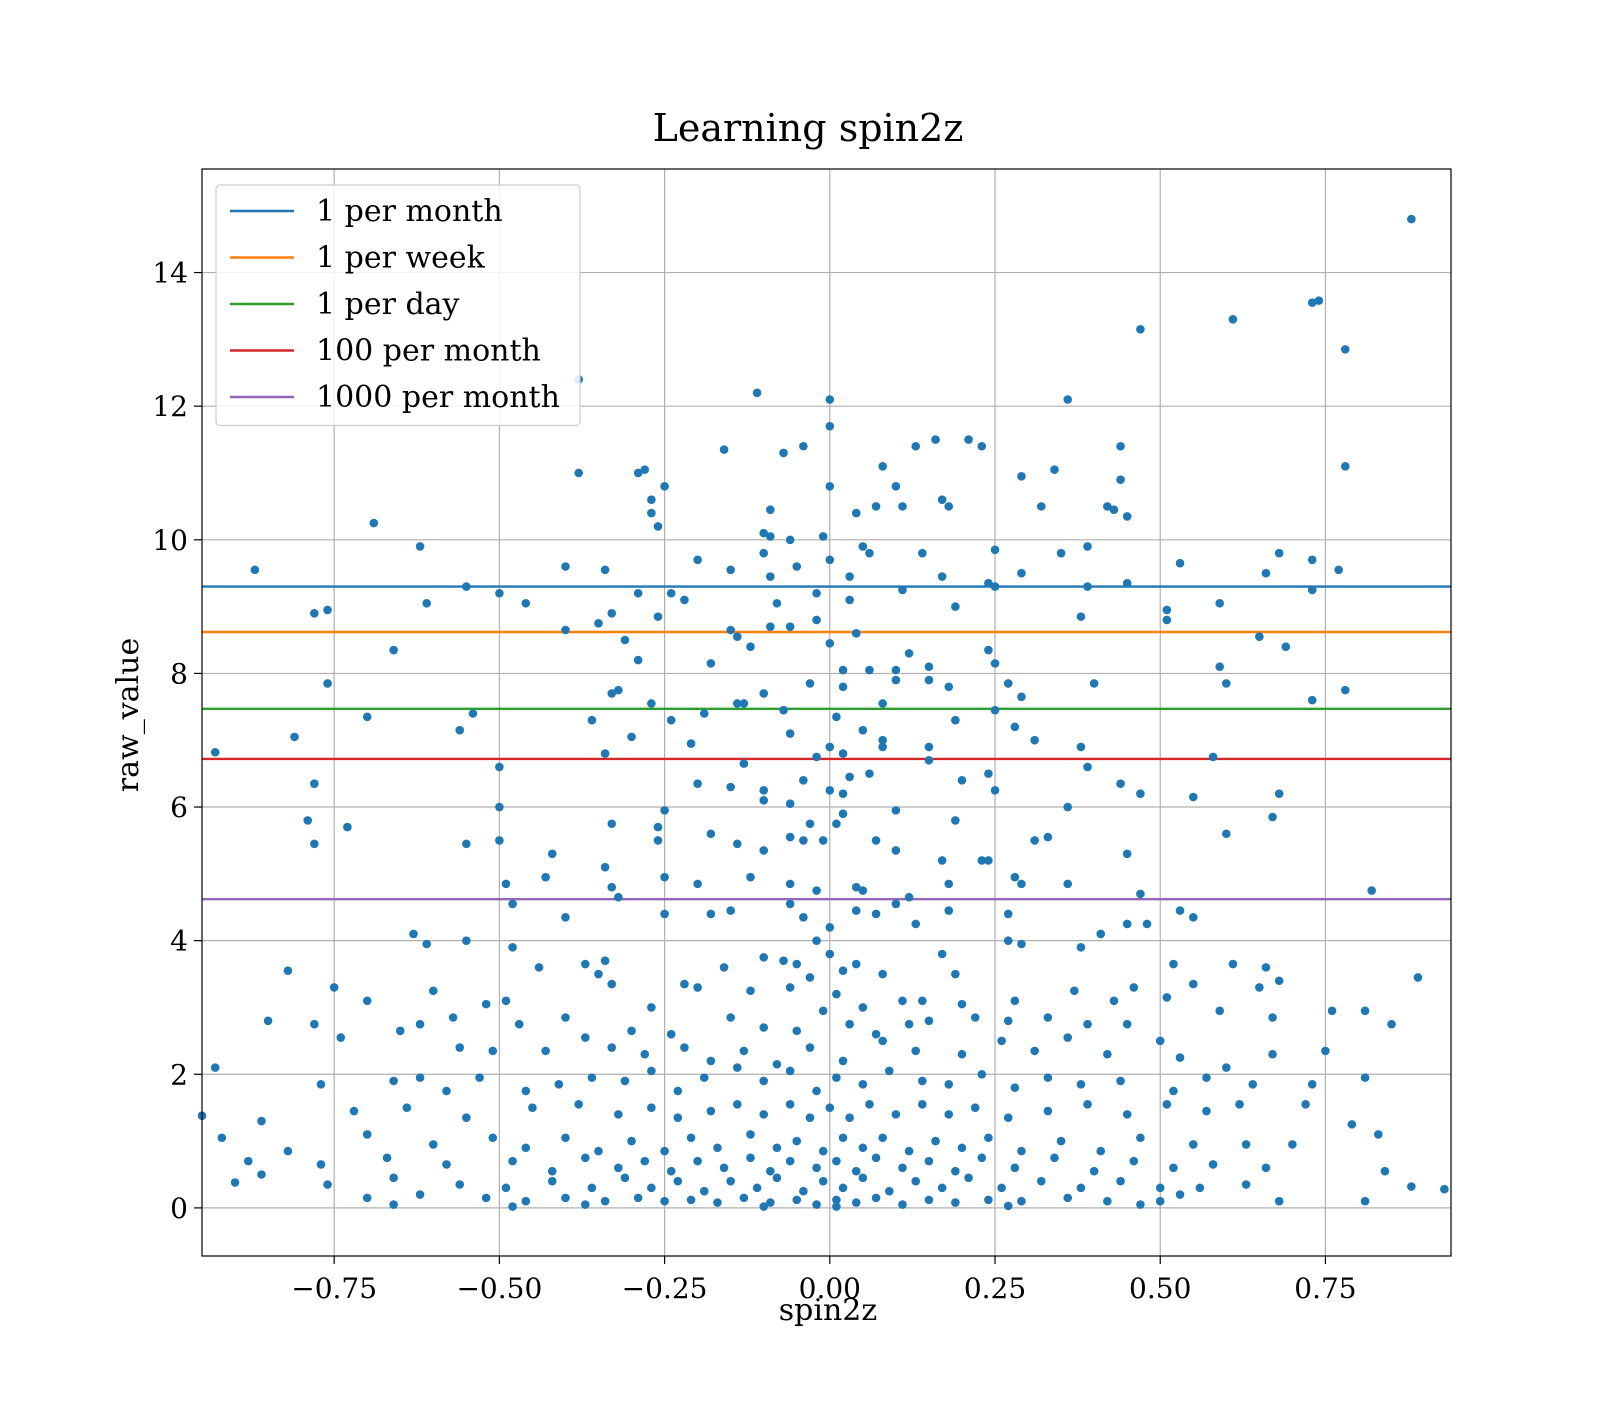  Describe the element at coordinates (179, 1074) in the screenshot. I see `y-tick-label: 2` at that location.